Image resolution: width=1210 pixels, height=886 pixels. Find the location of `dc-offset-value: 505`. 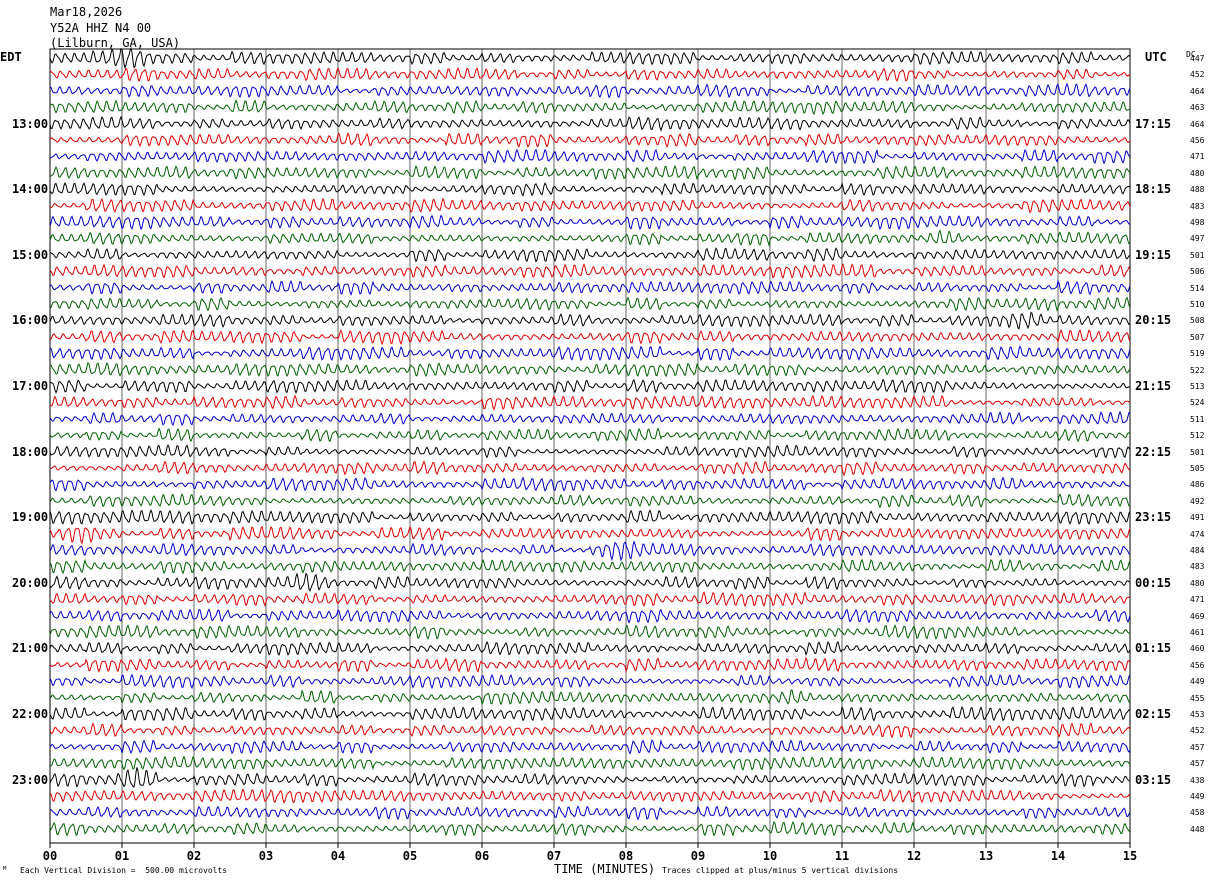

dc-offset-value: 505 is located at coordinates (1197, 468).